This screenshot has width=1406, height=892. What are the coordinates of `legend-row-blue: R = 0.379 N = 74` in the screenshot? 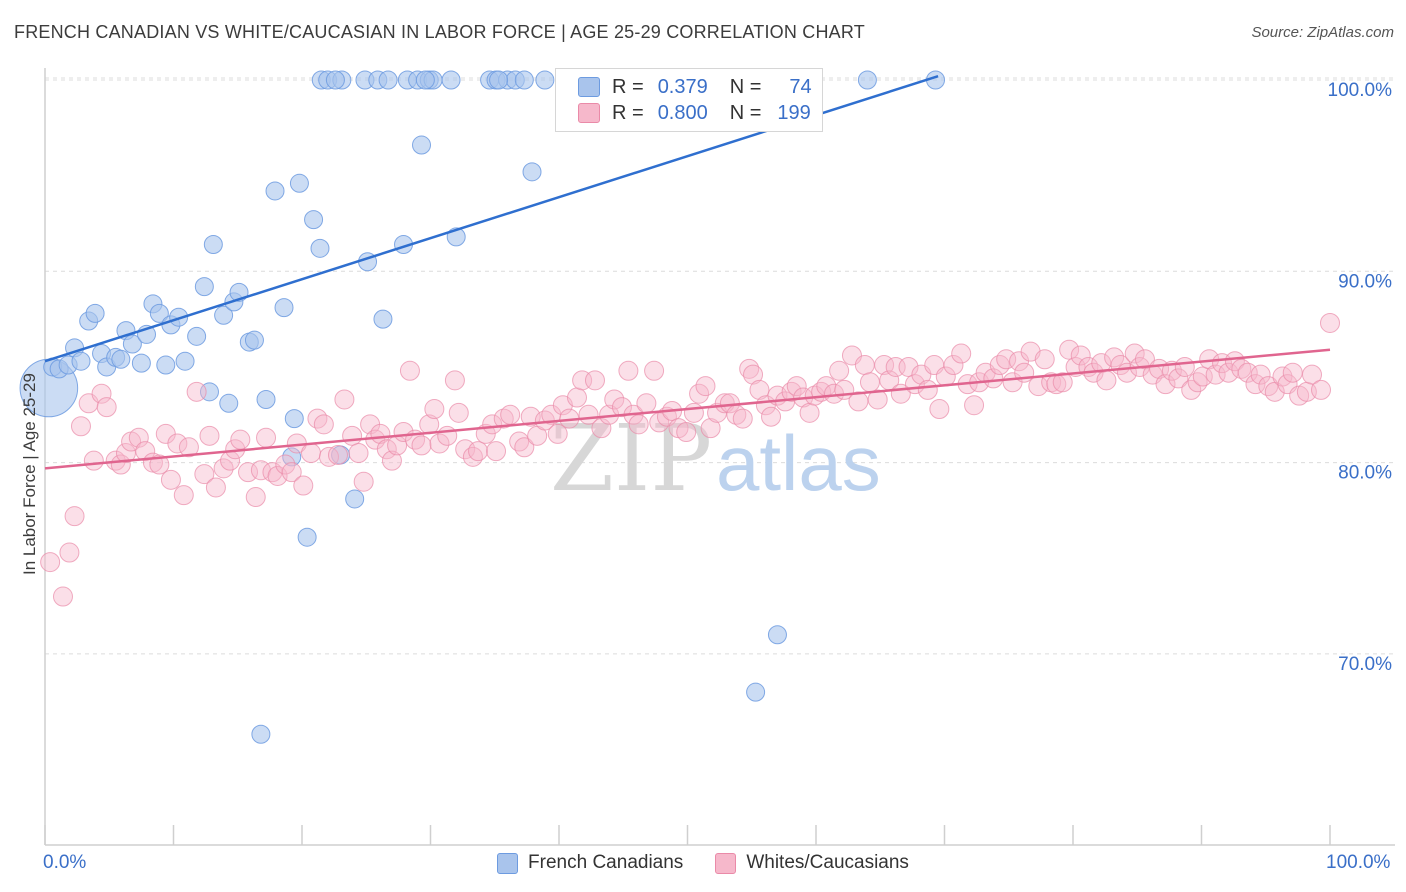 It's located at (695, 87).